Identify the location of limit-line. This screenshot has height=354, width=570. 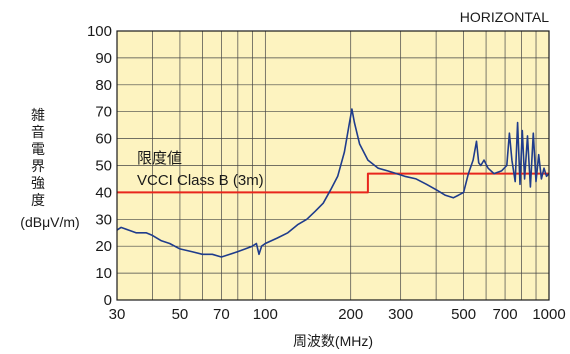
(333, 183).